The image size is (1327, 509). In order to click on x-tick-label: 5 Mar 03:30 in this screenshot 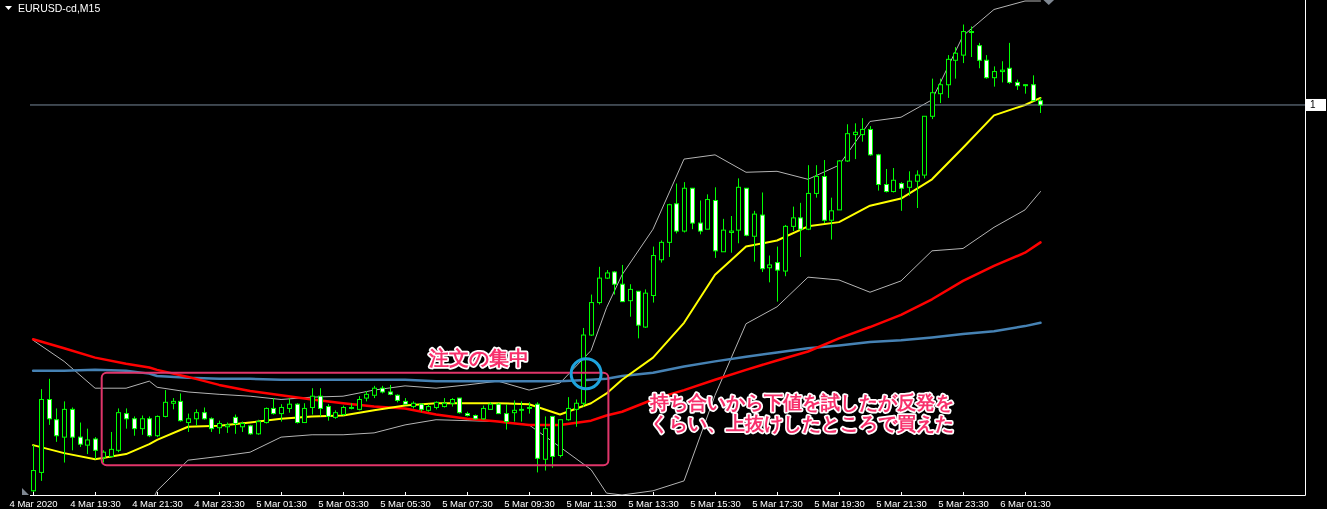, I will do `click(343, 503)`.